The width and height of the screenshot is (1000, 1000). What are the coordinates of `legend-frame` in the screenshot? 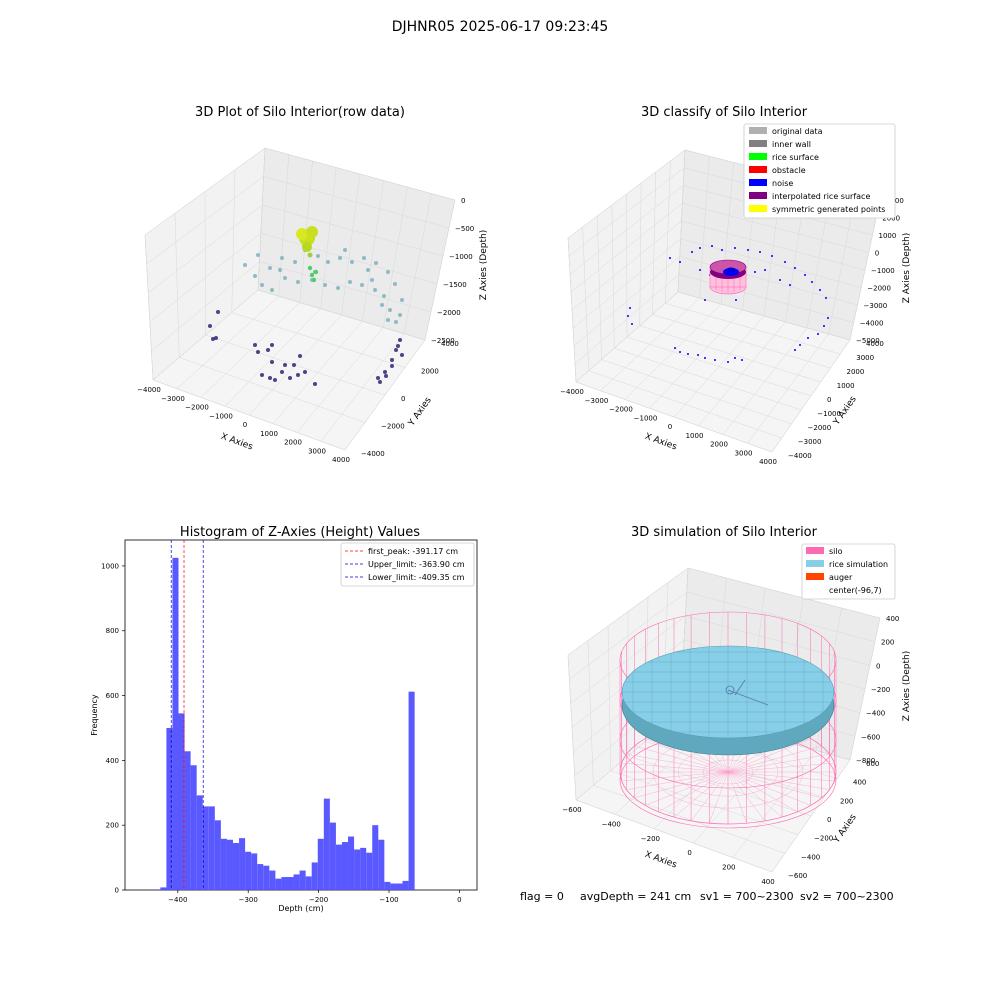 It's located at (819, 171).